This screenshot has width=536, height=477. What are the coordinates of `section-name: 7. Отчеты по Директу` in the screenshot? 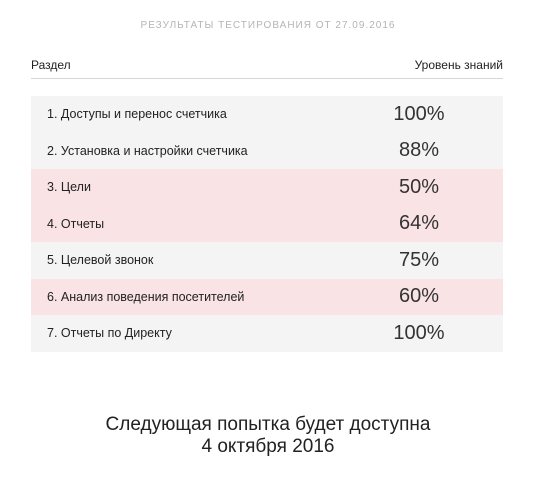 It's located at (109, 333).